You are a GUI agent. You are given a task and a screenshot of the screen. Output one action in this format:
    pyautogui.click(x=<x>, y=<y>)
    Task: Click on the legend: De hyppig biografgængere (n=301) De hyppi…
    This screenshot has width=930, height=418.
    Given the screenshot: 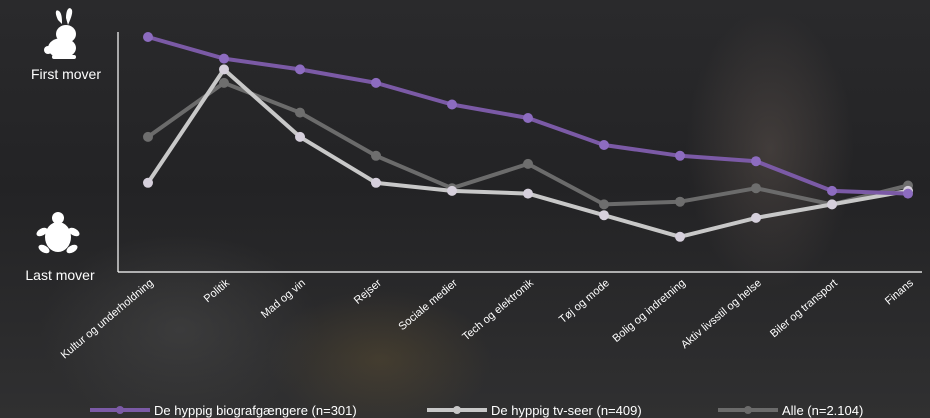 What is the action you would take?
    pyautogui.click(x=476, y=410)
    